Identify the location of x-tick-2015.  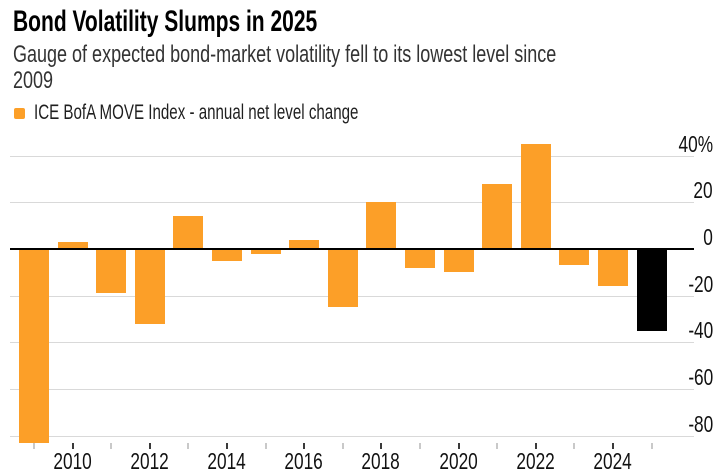
(266, 446).